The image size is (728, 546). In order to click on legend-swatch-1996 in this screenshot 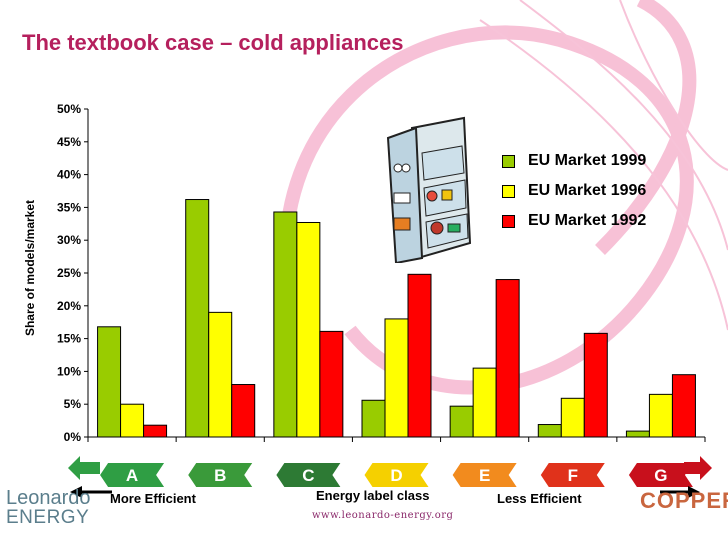, I will do `click(508, 191)`.